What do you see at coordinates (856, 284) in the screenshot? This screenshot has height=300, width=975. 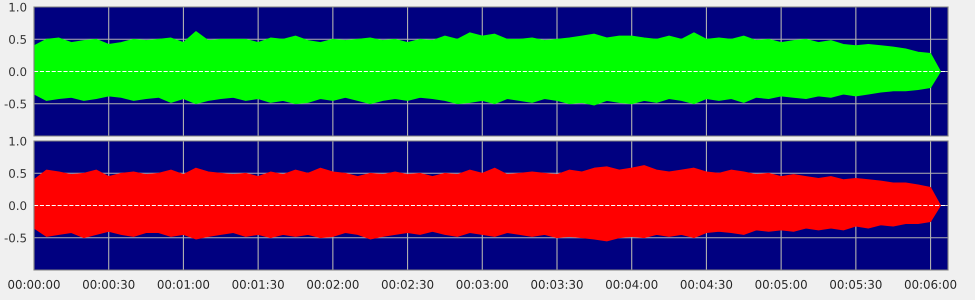 I see `x-tick-label: 00:05:30` at bounding box center [856, 284].